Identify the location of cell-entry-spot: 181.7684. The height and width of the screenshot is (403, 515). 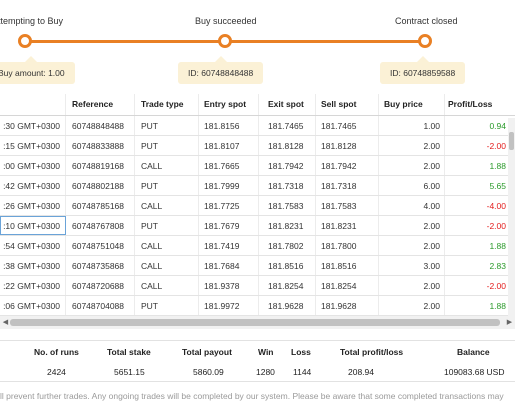
(229, 265).